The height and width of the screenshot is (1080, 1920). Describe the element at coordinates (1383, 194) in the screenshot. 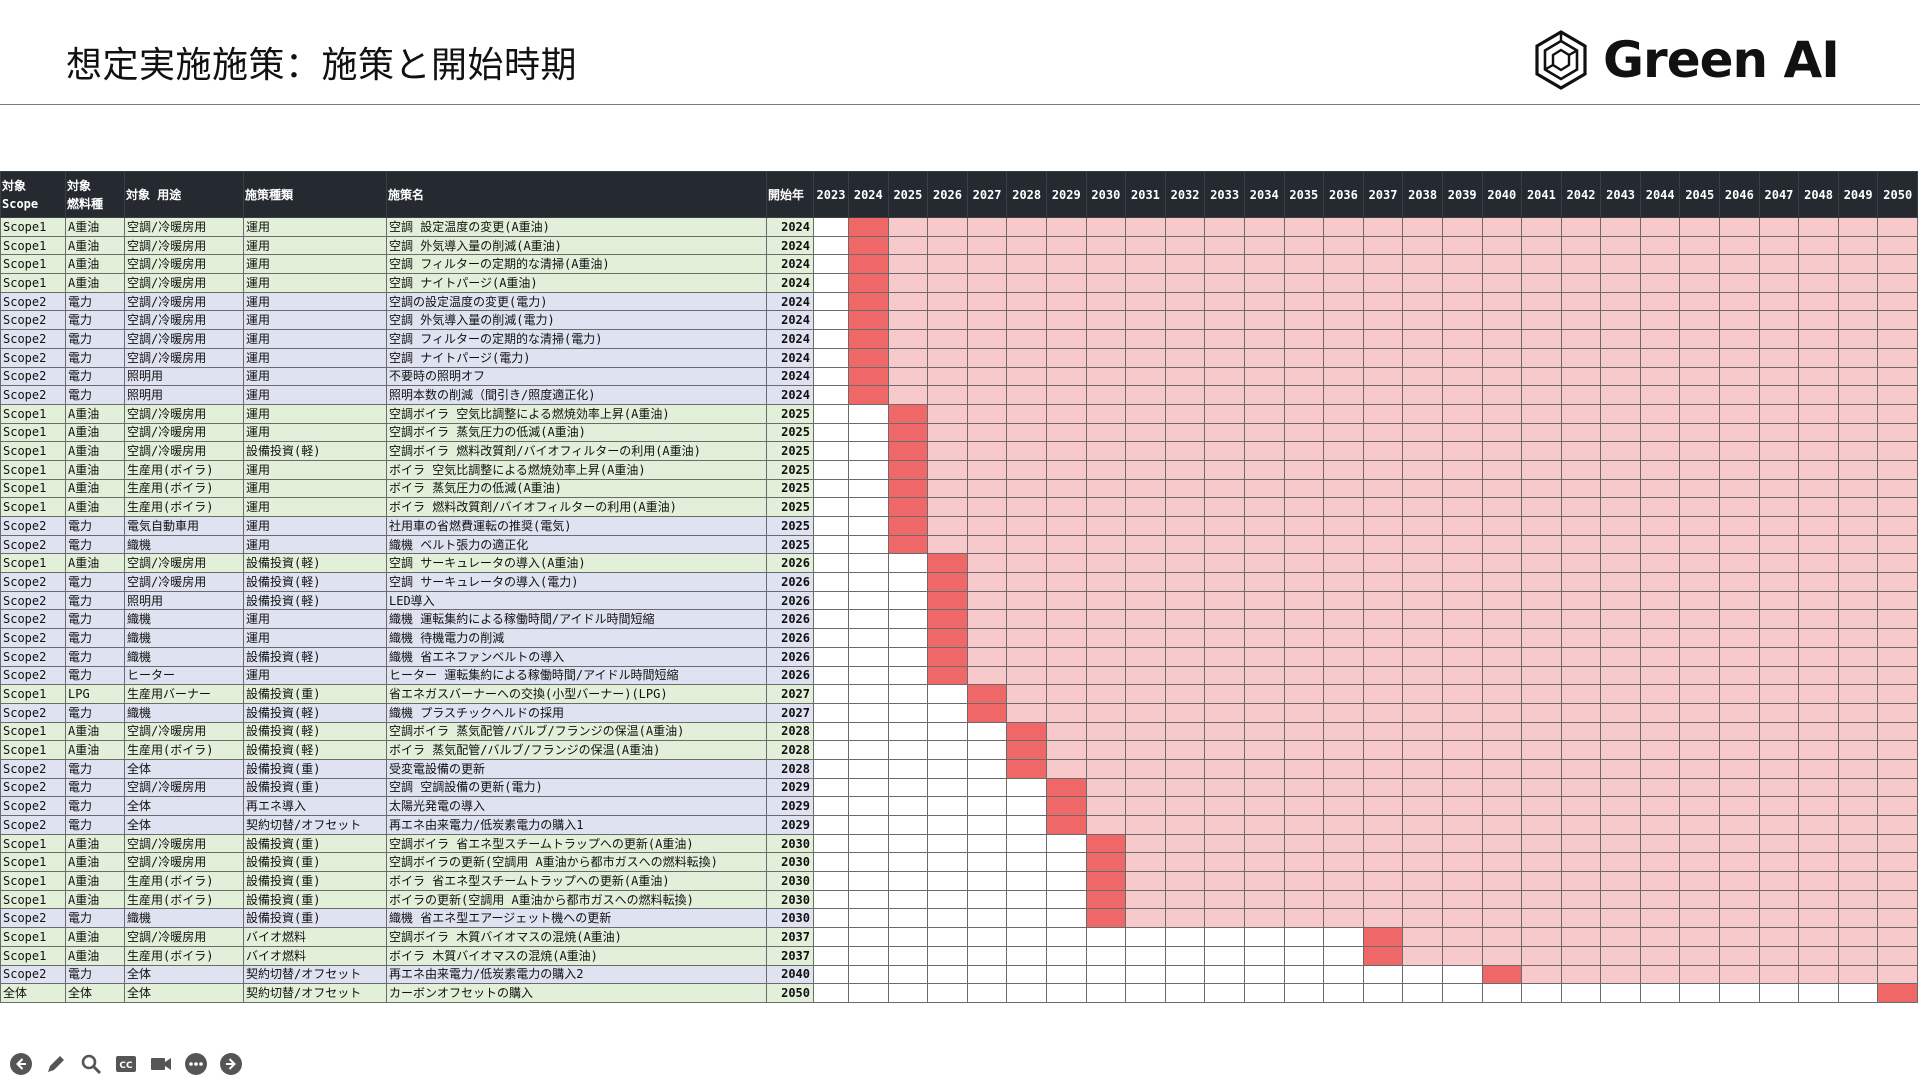

I see `header-year: 2037` at that location.